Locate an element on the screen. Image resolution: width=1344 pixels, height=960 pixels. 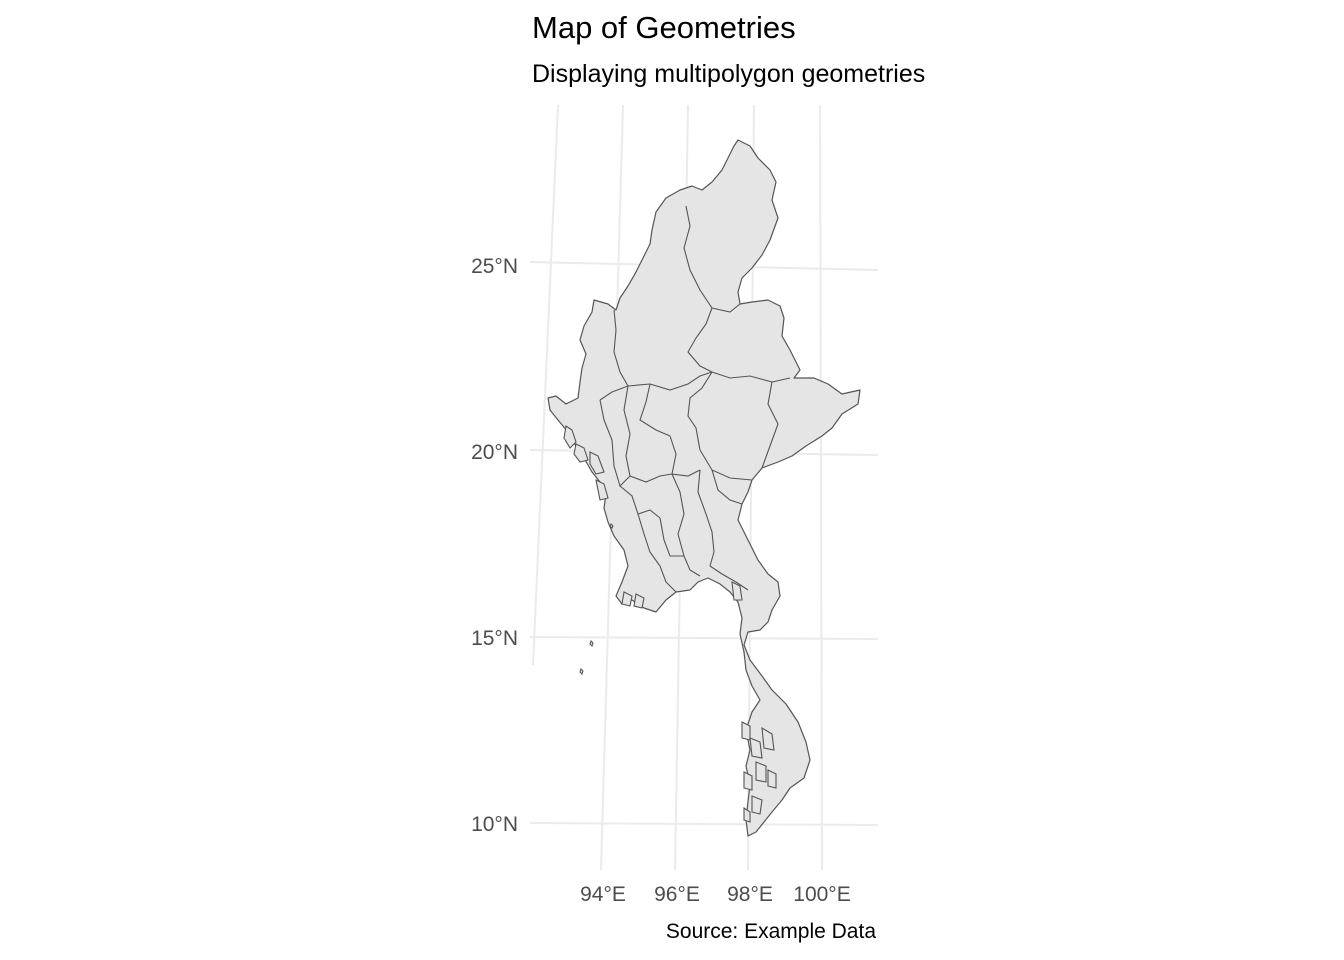
lon-label-98: 98°E is located at coordinates (750, 894).